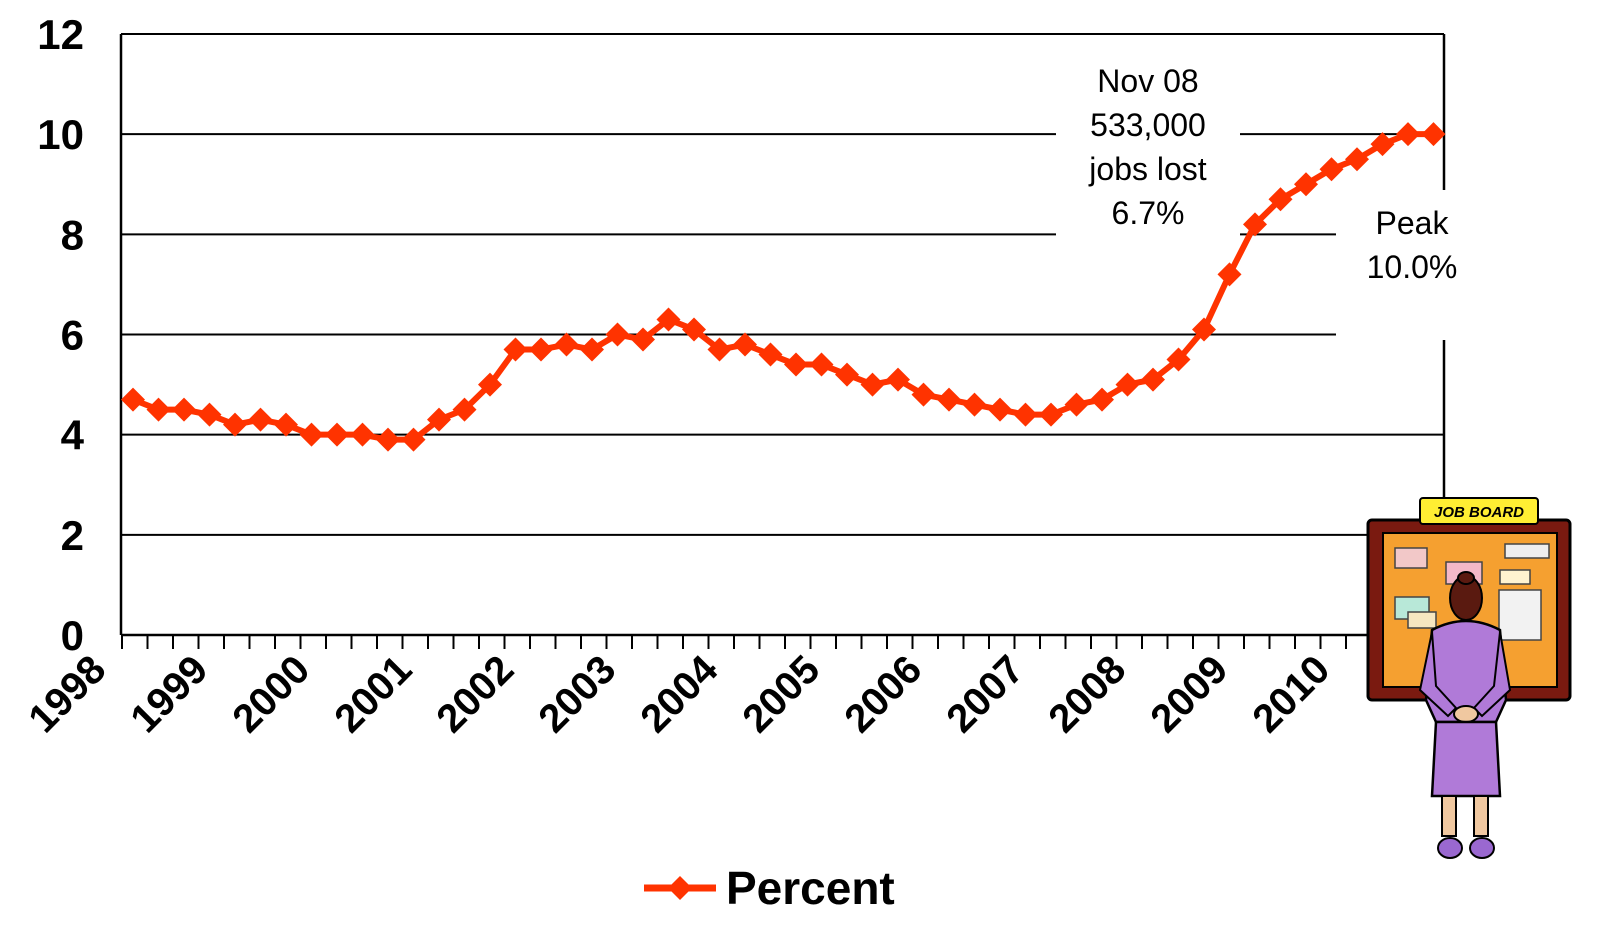 The height and width of the screenshot is (932, 1606). What do you see at coordinates (72, 635) in the screenshot?
I see `y-tick-label: 0` at bounding box center [72, 635].